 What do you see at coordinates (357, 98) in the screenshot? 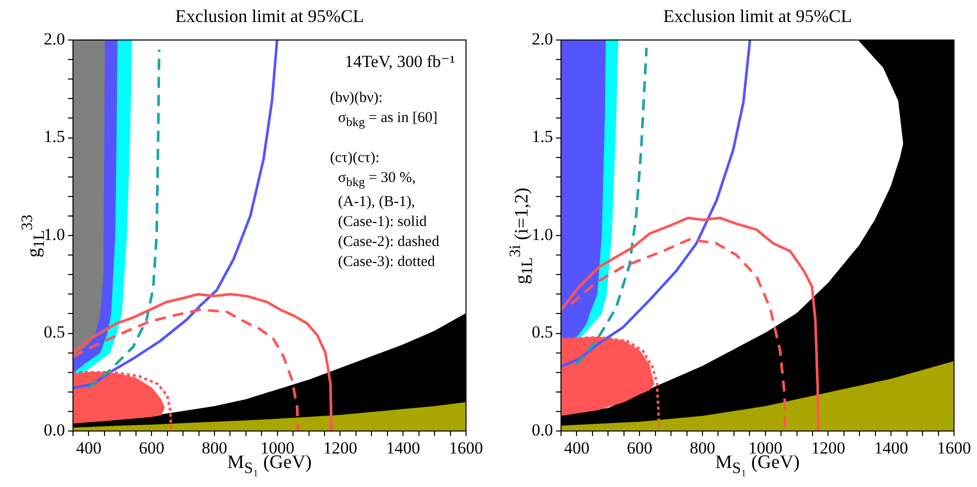
I see `annotation: (bν)(bν):` at bounding box center [357, 98].